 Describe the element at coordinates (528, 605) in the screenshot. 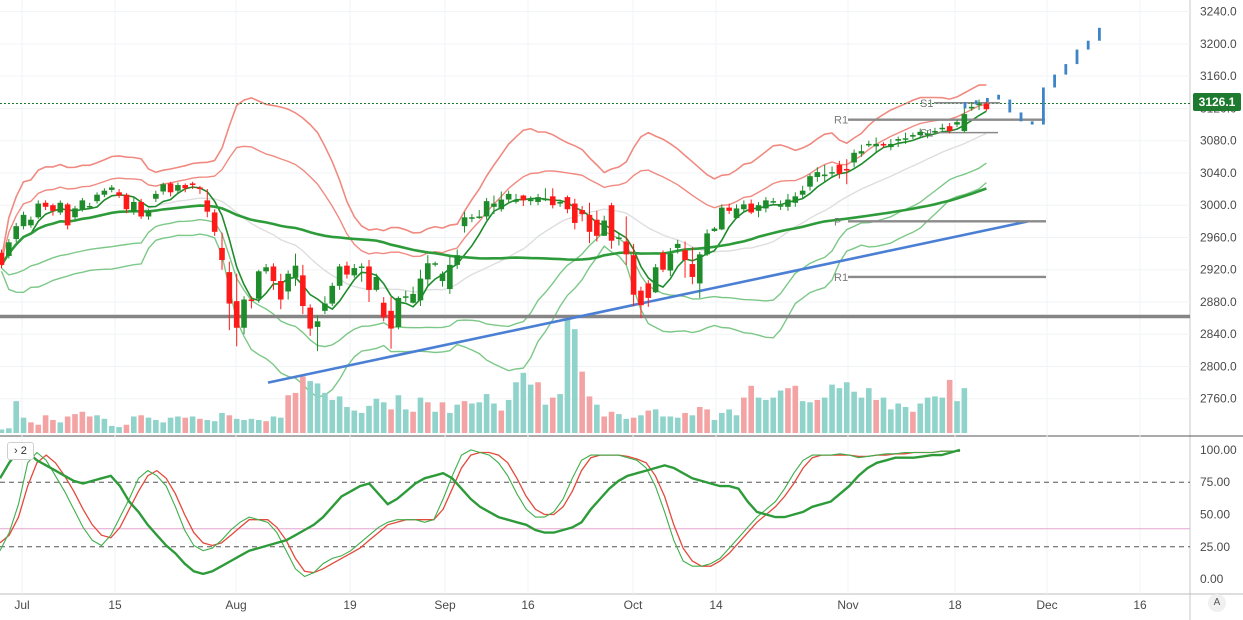

I see `time-tick-label: 16` at that location.